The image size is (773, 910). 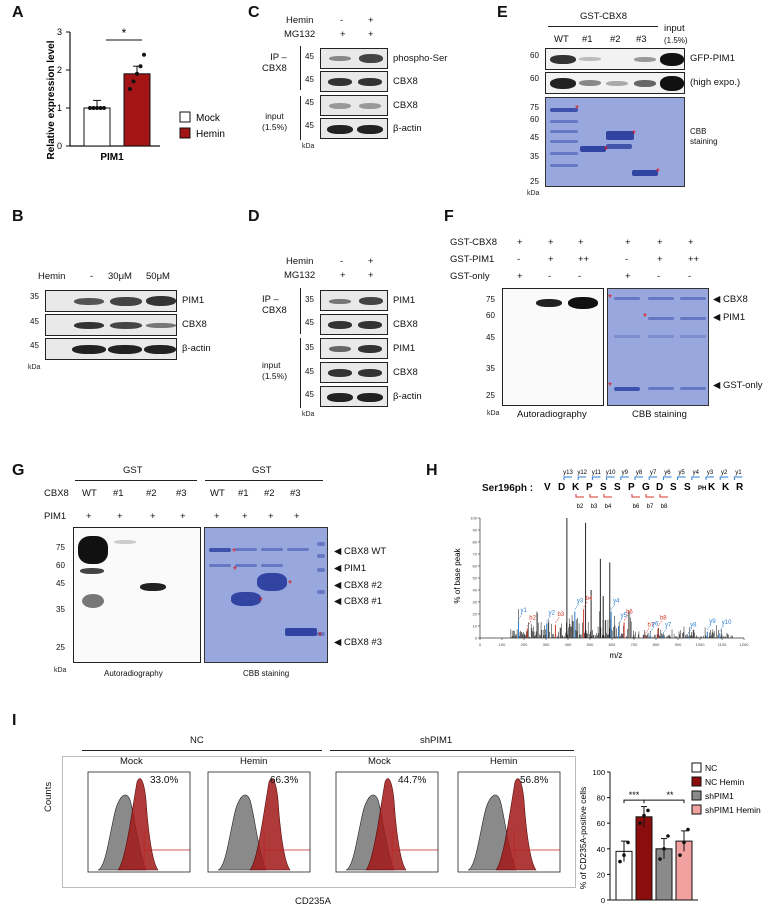 I want to click on e-lane-wt: WT, so click(x=561, y=39).